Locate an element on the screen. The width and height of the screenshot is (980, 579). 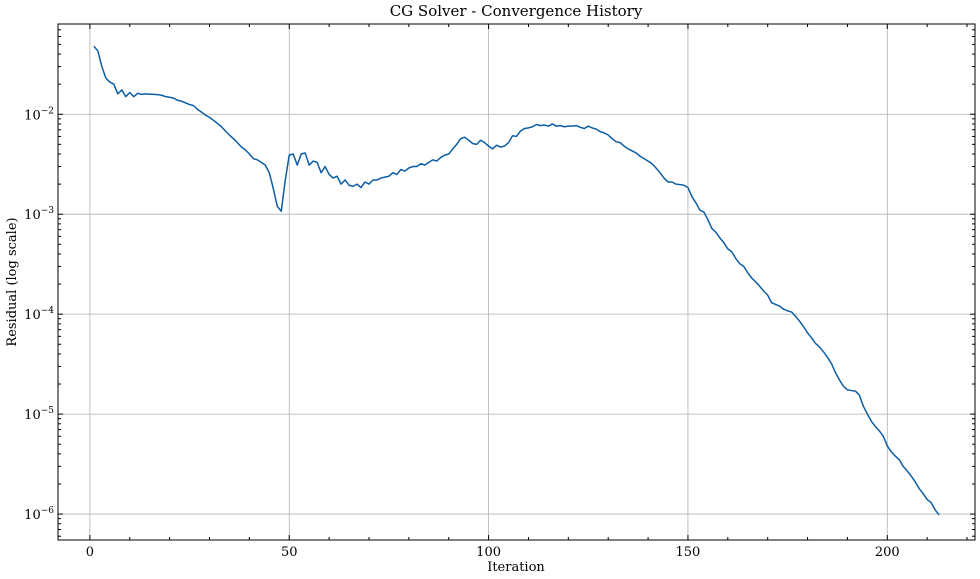
y-tick-labels: 10⁻² 10⁻³ 10⁻⁴ 10⁻⁵ 10⁻⁶ is located at coordinates (39, 314).